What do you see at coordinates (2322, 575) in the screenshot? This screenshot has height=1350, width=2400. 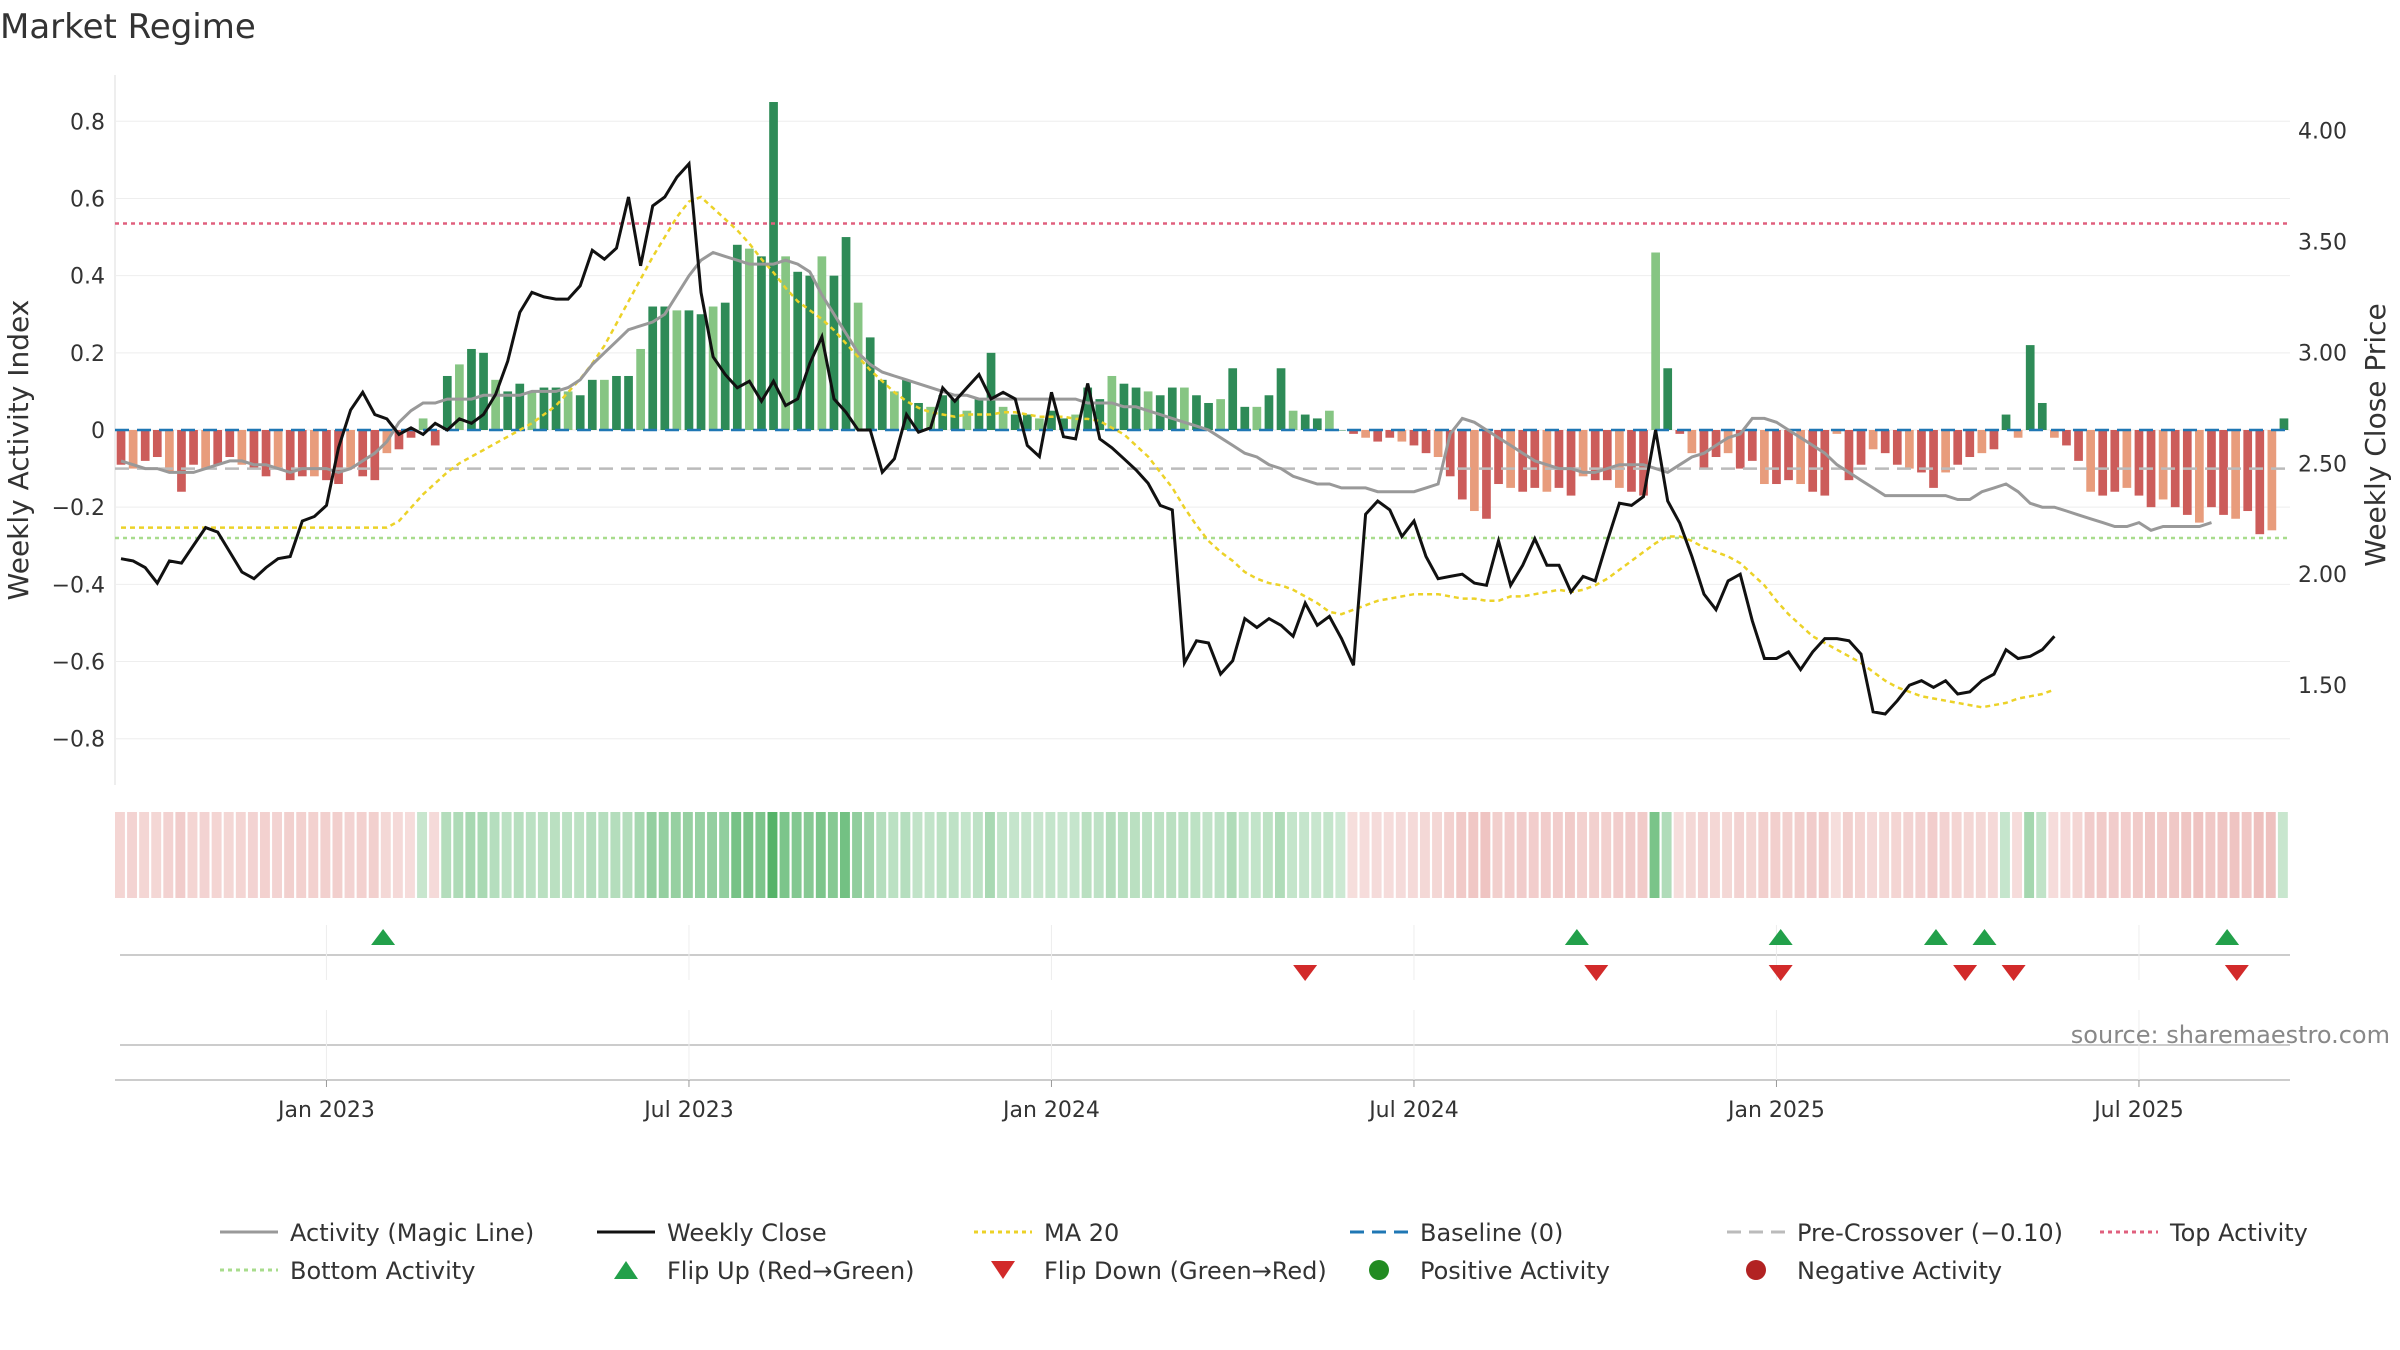 I see `y2-tick-label: 2.00` at bounding box center [2322, 575].